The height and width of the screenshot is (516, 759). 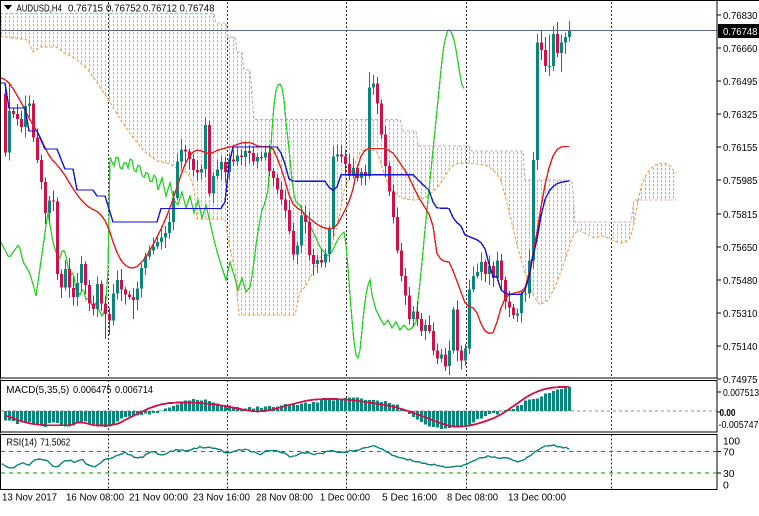 What do you see at coordinates (740, 148) in the screenshot?
I see `svg-text: 0.76155` at bounding box center [740, 148].